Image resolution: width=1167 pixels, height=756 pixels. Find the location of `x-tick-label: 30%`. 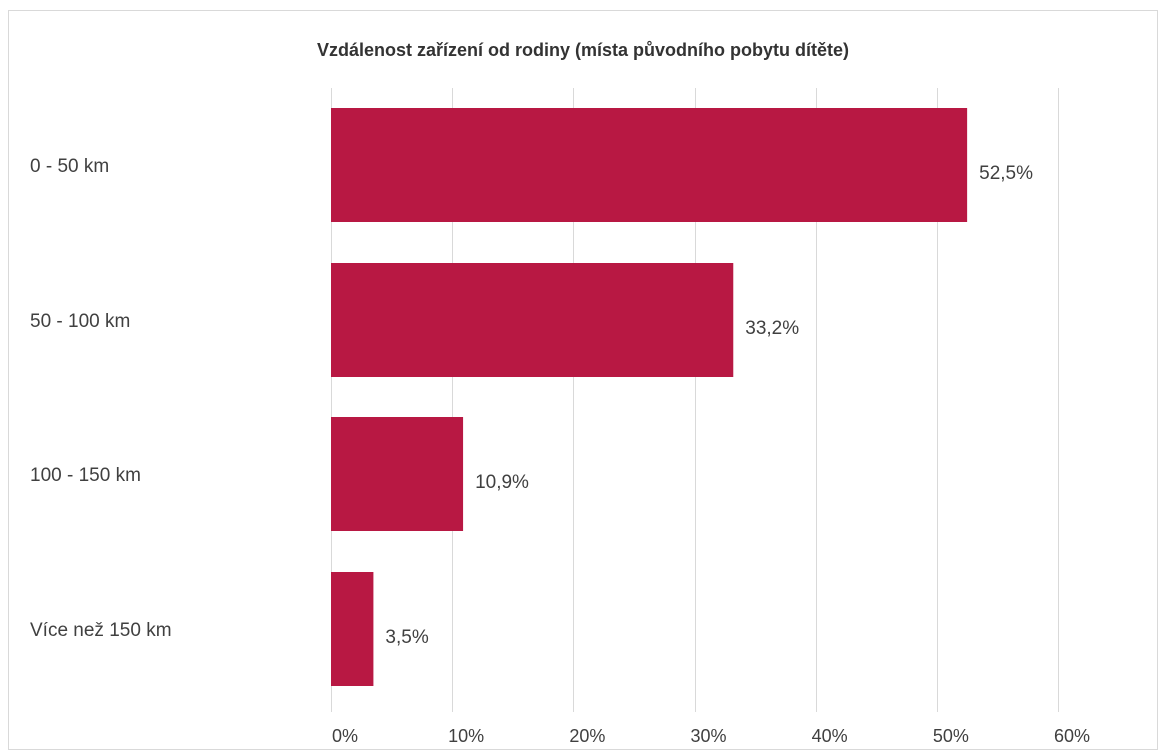

x-tick-label: 30% is located at coordinates (708, 736).